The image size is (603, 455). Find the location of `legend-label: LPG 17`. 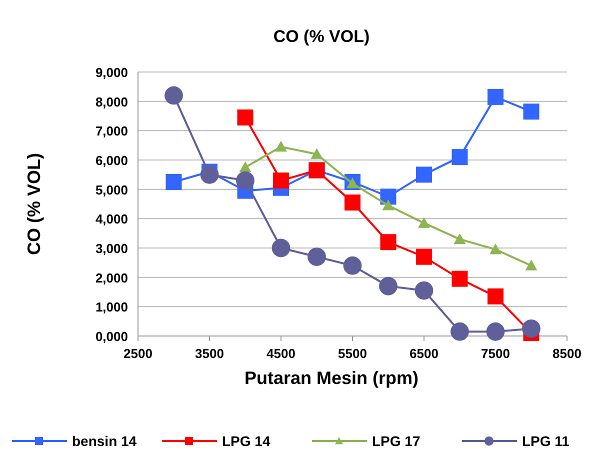

legend-label: LPG 17 is located at coordinates (396, 441).